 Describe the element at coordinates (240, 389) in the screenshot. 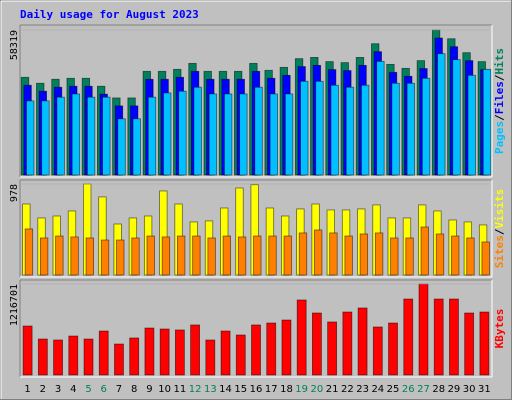

I see `x-tick-label: 15` at that location.